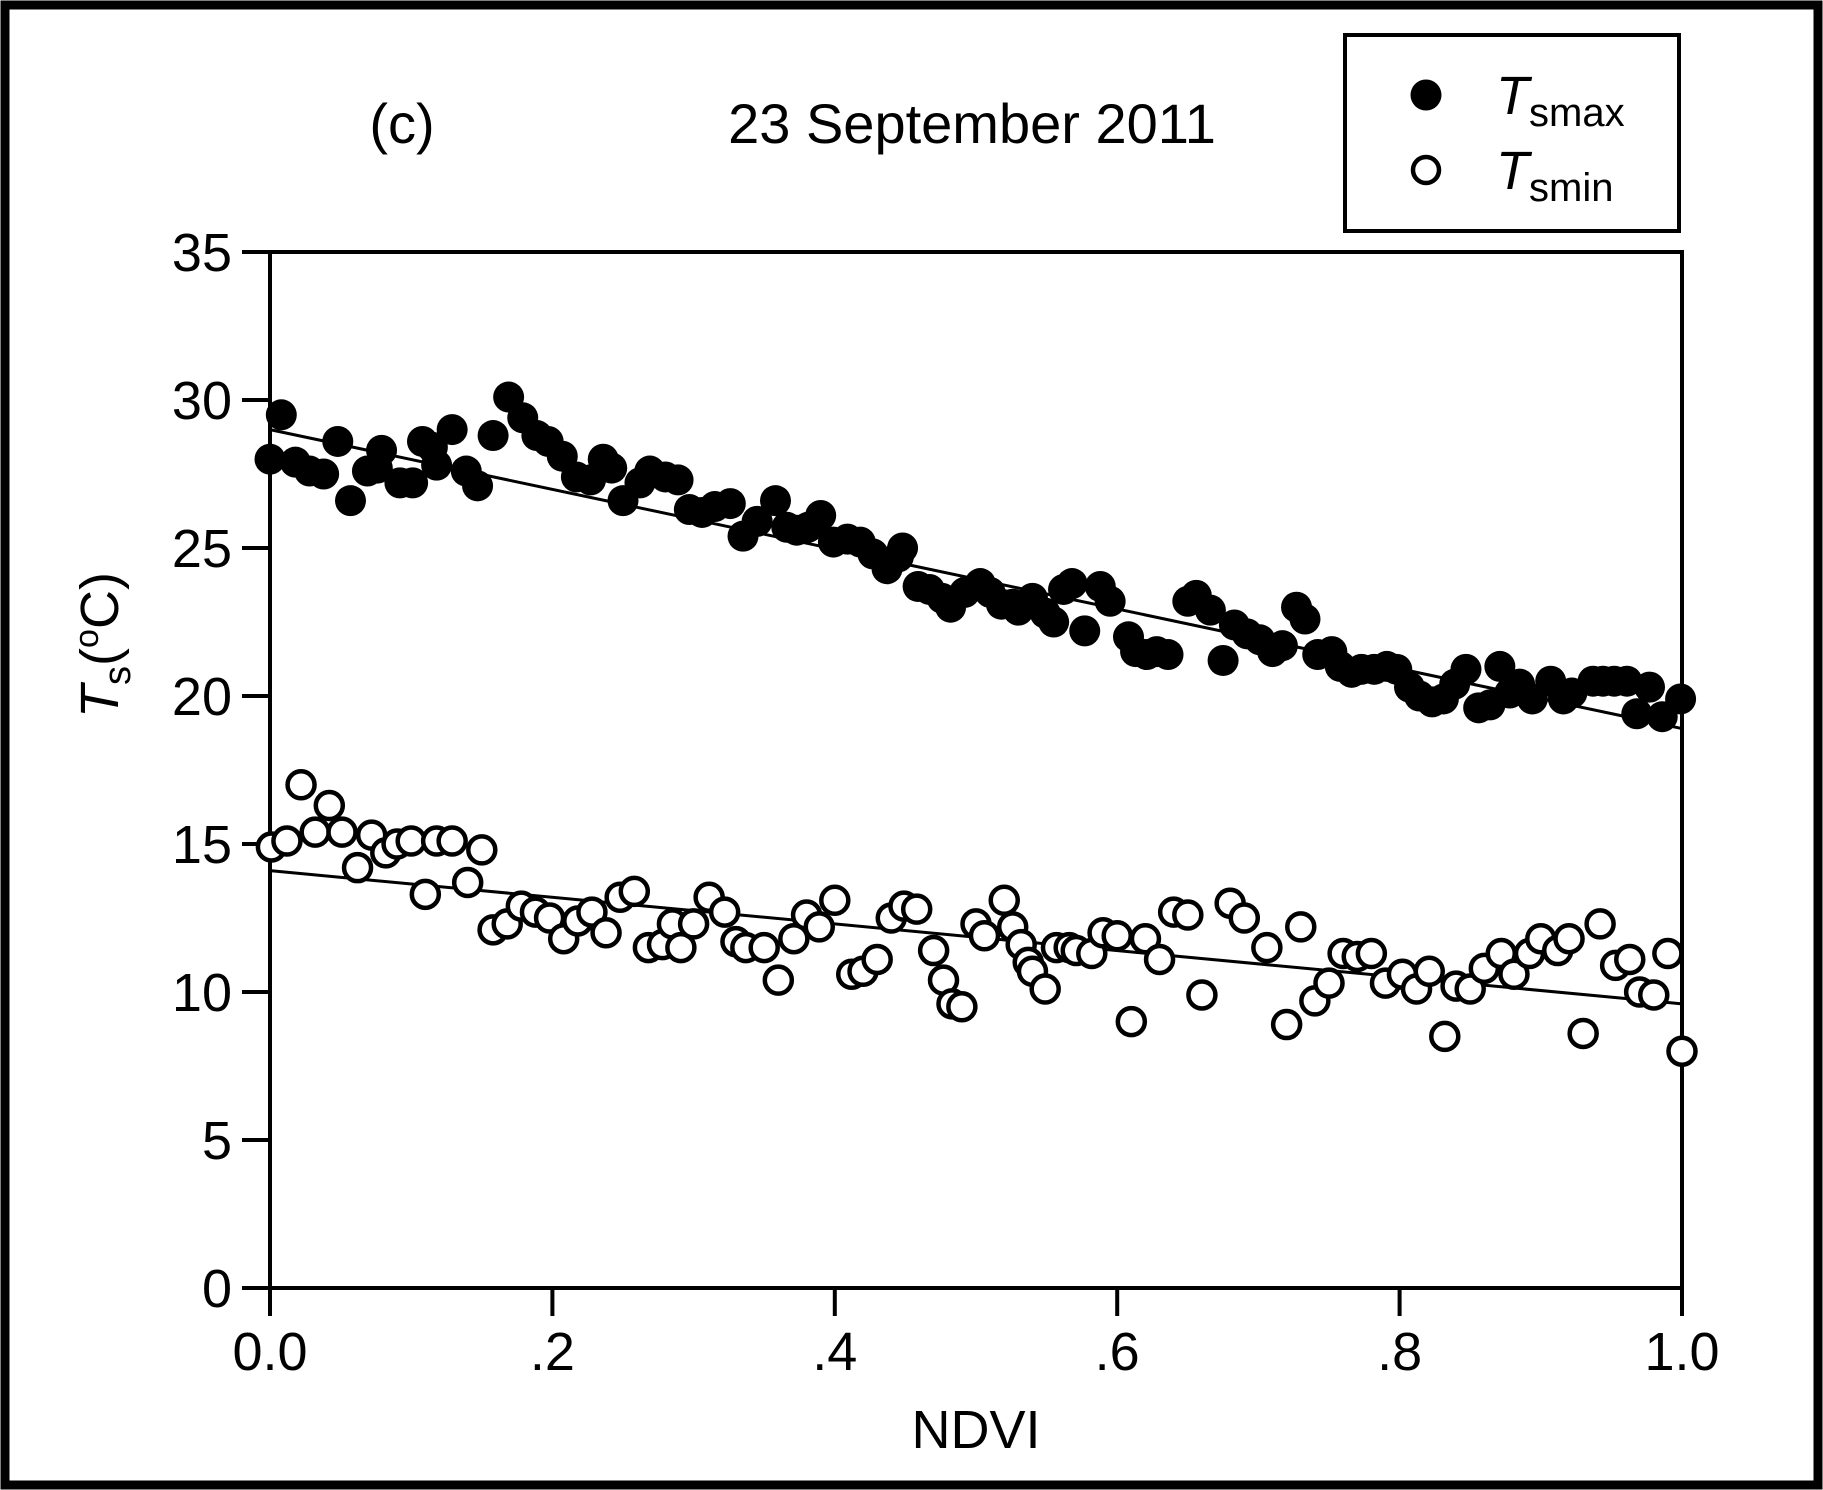 The width and height of the screenshot is (1823, 1490). What do you see at coordinates (1426, 170) in the screenshot?
I see `legend-marker-tsmin-open-circle-icon` at bounding box center [1426, 170].